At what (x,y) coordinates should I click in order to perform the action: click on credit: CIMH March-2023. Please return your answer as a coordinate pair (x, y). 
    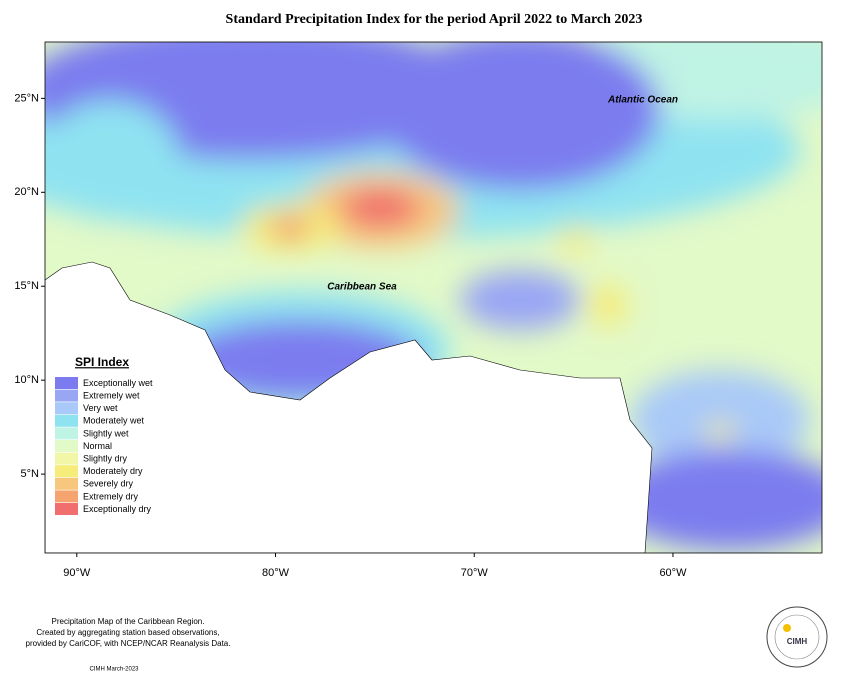
    Looking at the image, I should click on (114, 670).